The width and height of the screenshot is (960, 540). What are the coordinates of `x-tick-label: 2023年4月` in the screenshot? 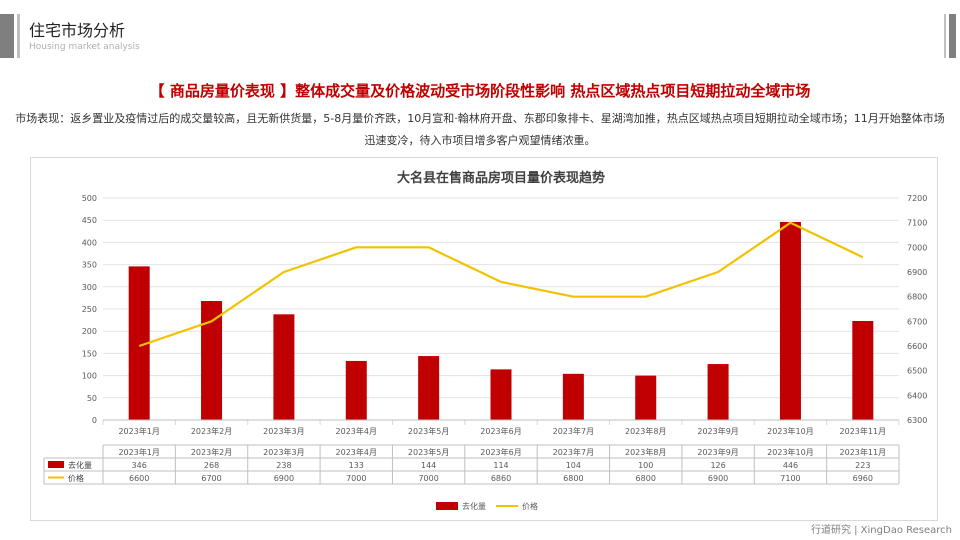 It's located at (356, 431).